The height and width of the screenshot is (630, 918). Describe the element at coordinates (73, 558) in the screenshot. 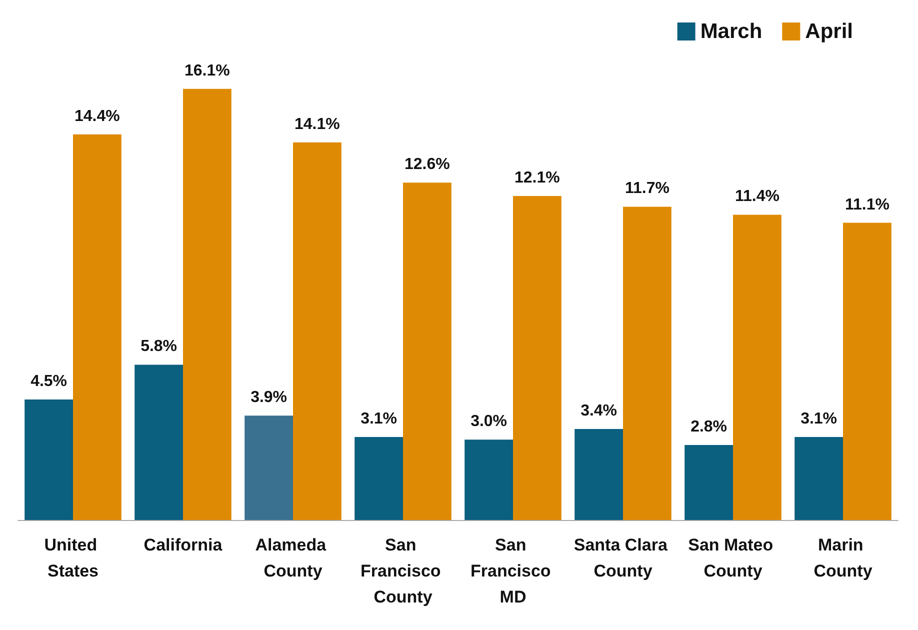

I see `x-tick-label: United States` at that location.